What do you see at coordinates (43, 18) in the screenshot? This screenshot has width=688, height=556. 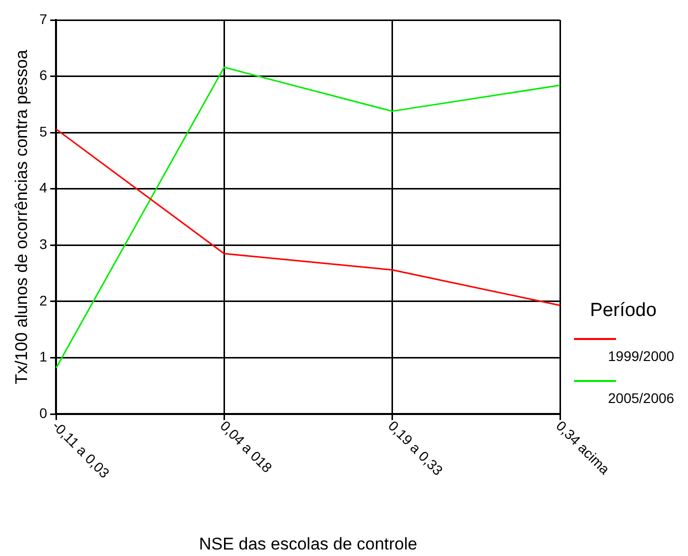 I see `y-tick-label: 7` at bounding box center [43, 18].